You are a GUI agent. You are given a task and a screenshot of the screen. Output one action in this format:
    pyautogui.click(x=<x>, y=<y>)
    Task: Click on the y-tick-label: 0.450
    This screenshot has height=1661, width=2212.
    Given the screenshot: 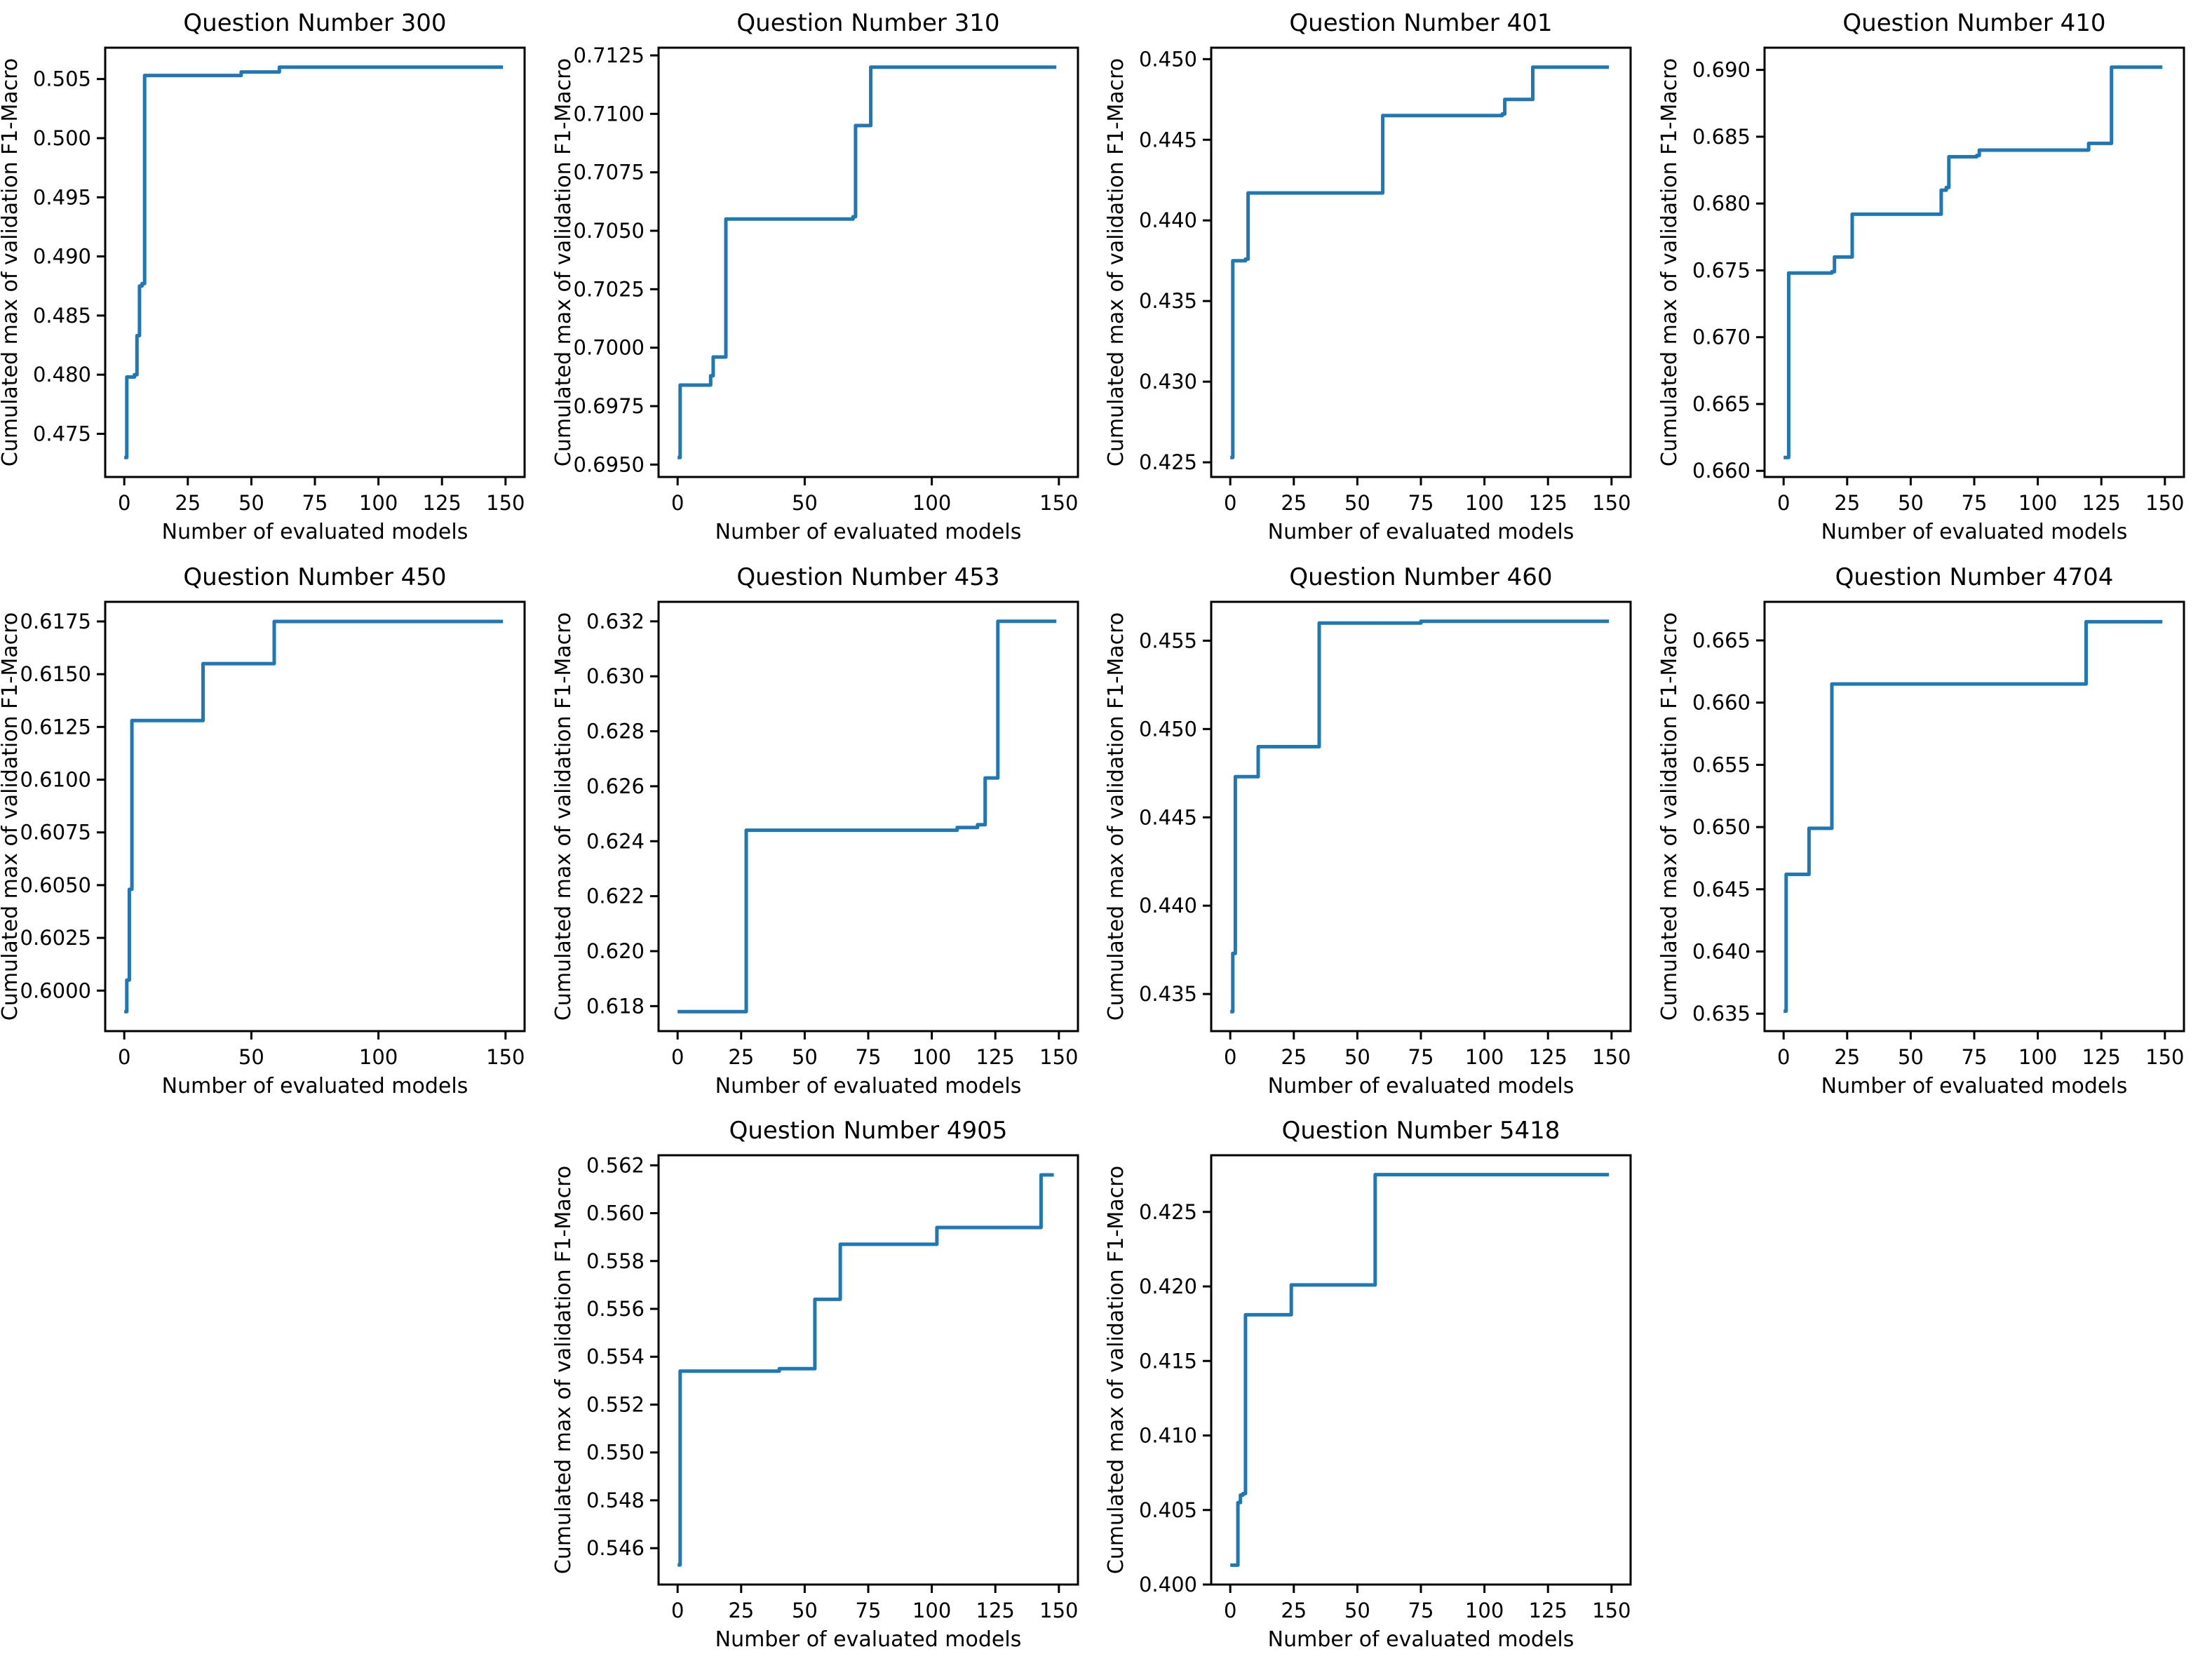 What is the action you would take?
    pyautogui.click(x=1168, y=729)
    